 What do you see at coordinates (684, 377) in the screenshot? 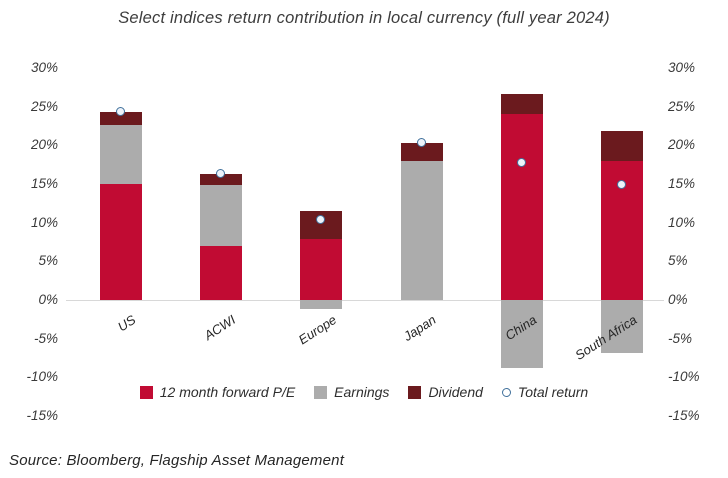
I see `y-tick-right: -10%` at bounding box center [684, 377].